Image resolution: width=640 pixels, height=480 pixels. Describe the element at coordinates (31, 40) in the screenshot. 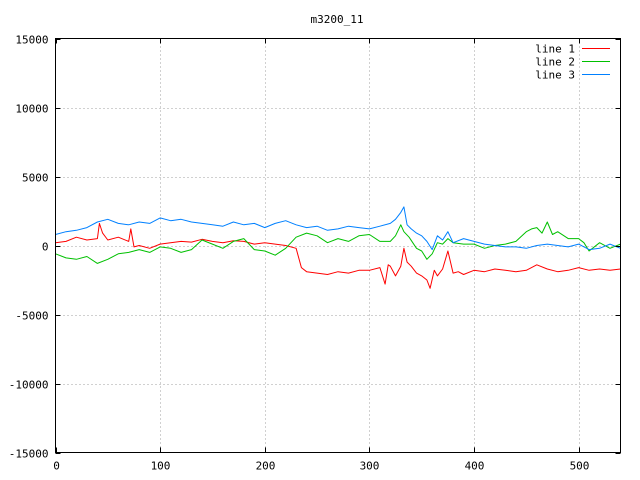

I see `y-tick-label: 15000` at that location.